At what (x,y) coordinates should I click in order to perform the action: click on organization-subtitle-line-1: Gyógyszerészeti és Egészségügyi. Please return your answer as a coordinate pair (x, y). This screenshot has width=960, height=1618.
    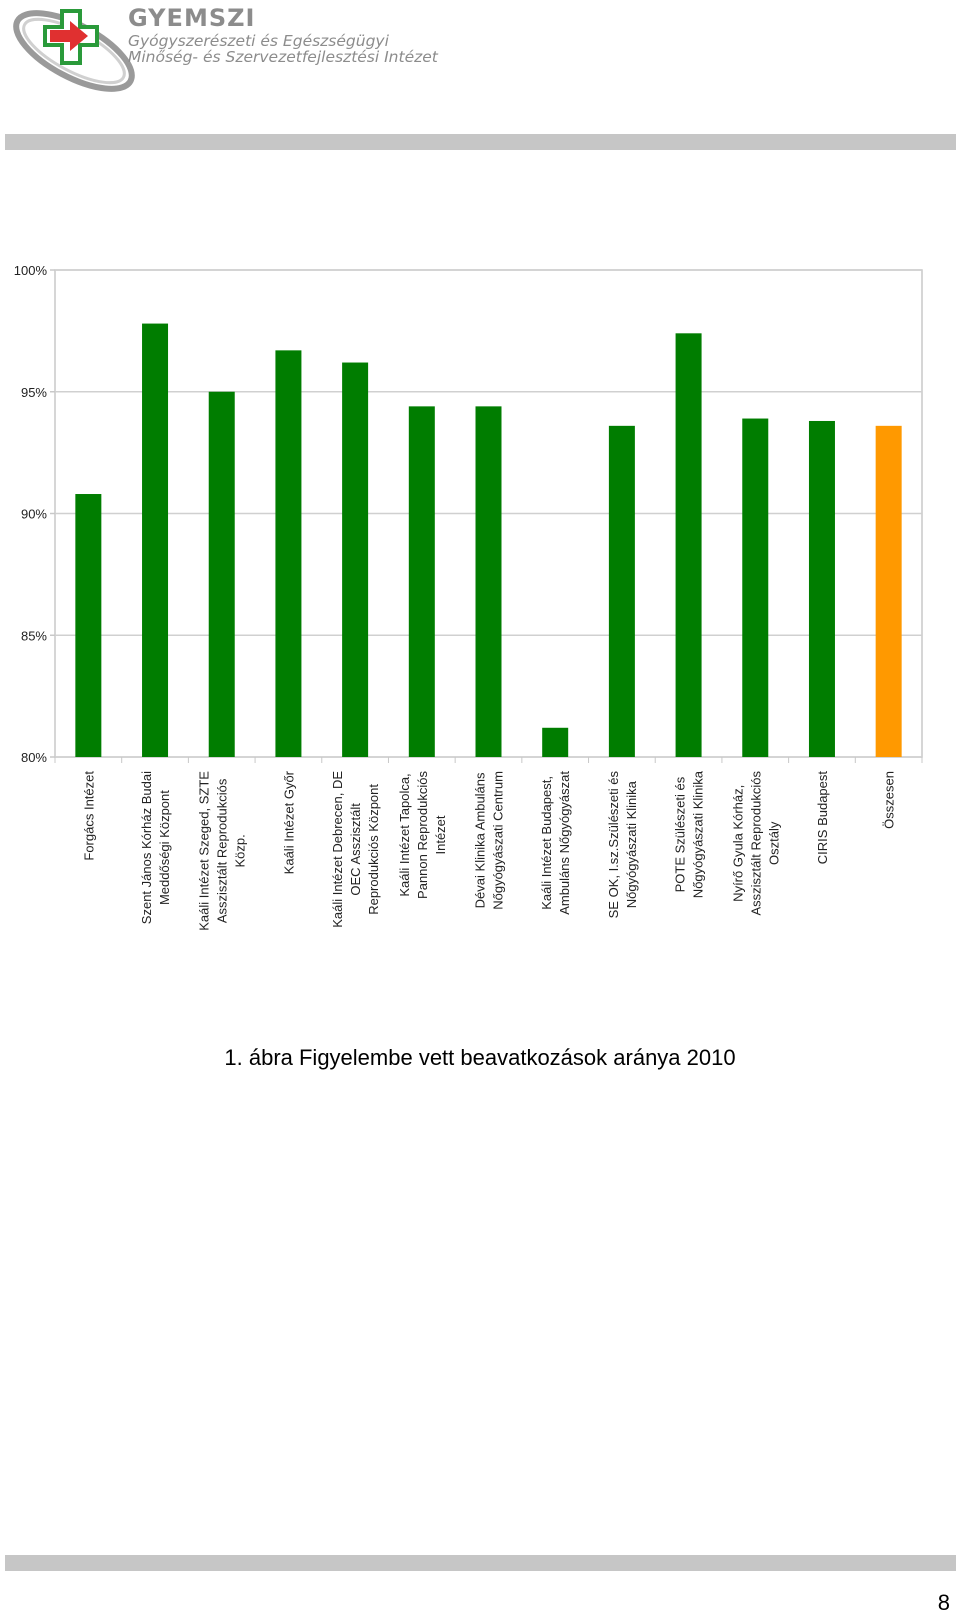
    Looking at the image, I should click on (258, 41).